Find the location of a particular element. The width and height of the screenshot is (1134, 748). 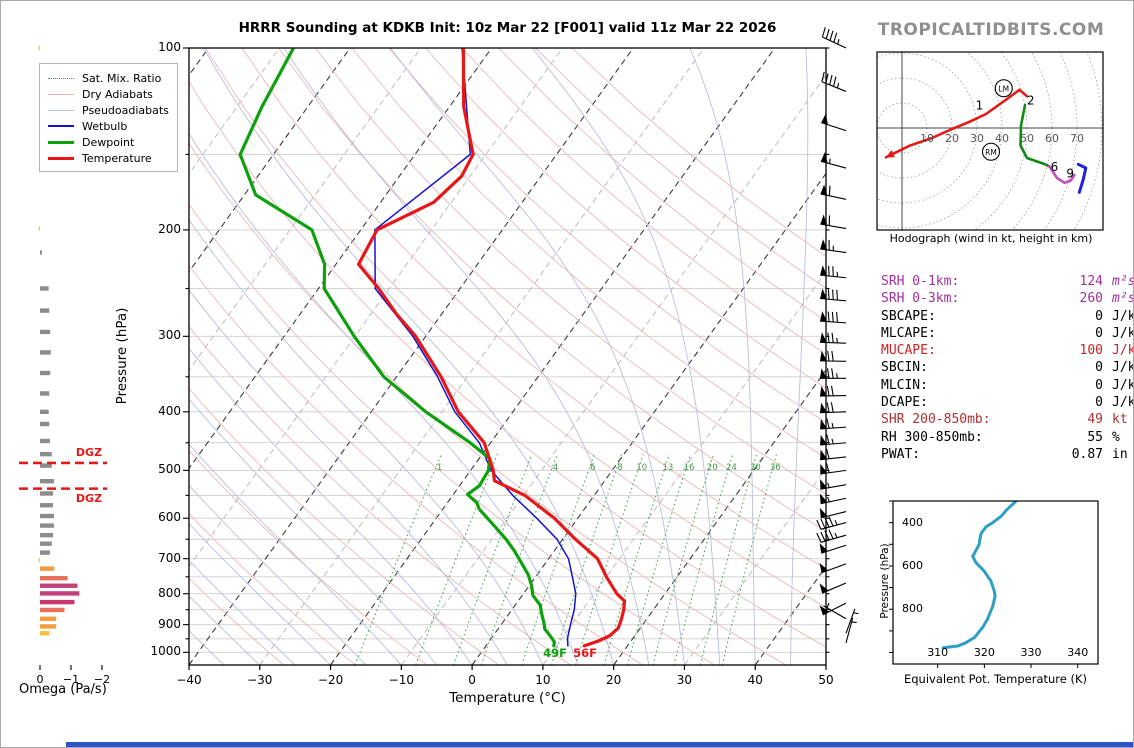

hodograph-marker-RM is located at coordinates (991, 151).